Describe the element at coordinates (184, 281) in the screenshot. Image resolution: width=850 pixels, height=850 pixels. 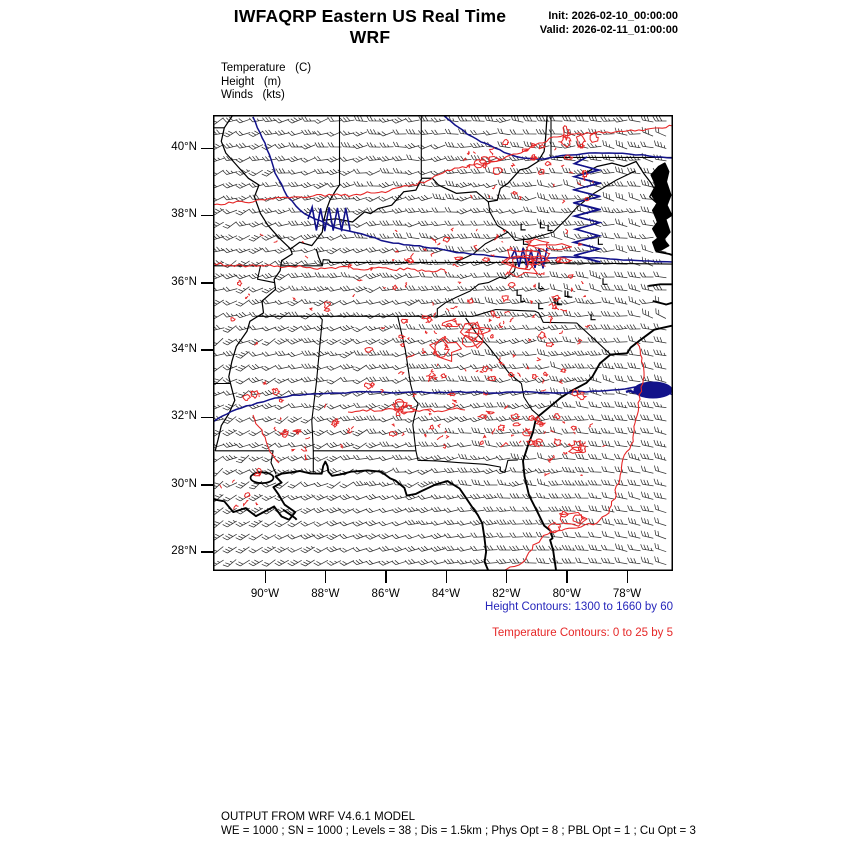
I see `lat-tick-label: 36°N` at that location.